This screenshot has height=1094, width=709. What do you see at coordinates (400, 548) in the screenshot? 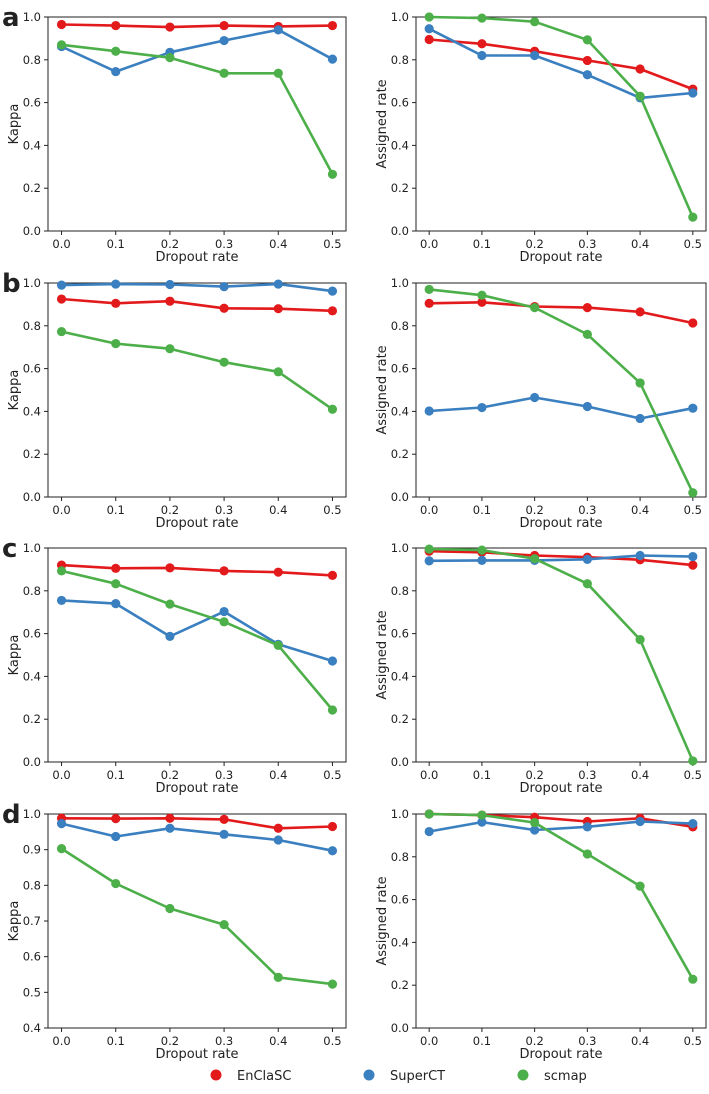
I see `y-tick-label: 1.0` at bounding box center [400, 548].